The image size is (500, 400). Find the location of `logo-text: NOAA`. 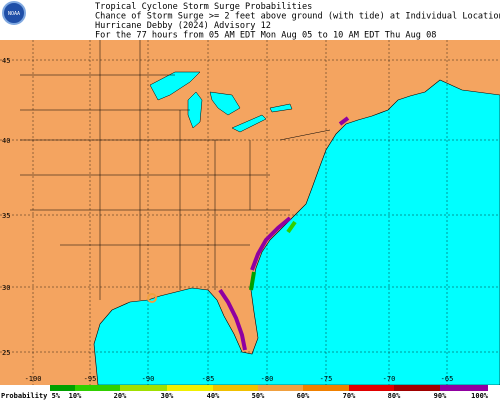

logo-text: NOAA is located at coordinates (14, 14).